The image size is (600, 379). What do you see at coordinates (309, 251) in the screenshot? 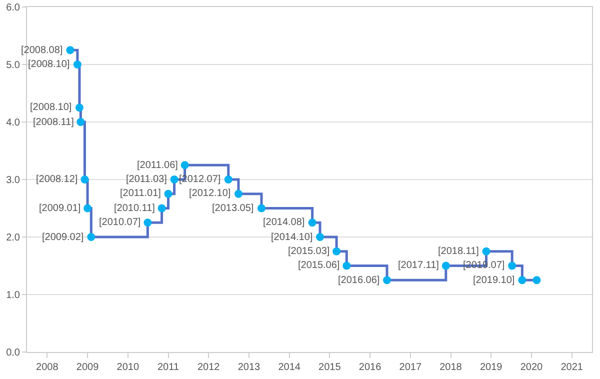
I see `annotation: [2015.03]` at bounding box center [309, 251].